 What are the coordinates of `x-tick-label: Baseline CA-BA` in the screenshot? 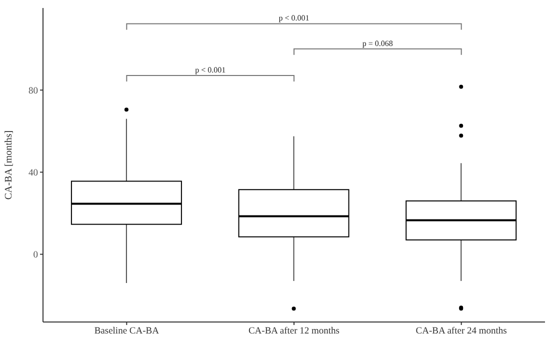 It's located at (127, 331).